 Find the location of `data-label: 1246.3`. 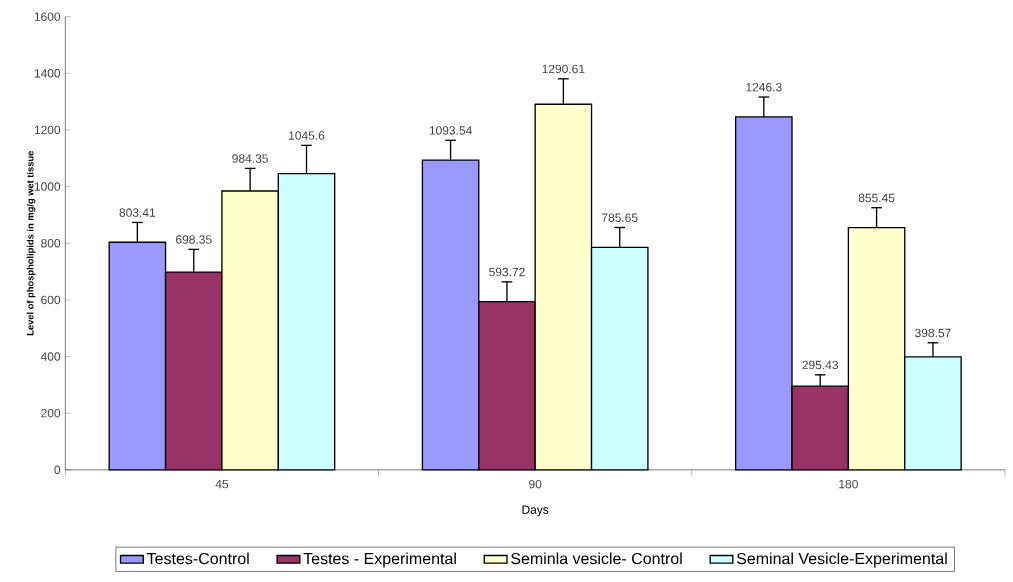

data-label: 1246.3 is located at coordinates (764, 87).